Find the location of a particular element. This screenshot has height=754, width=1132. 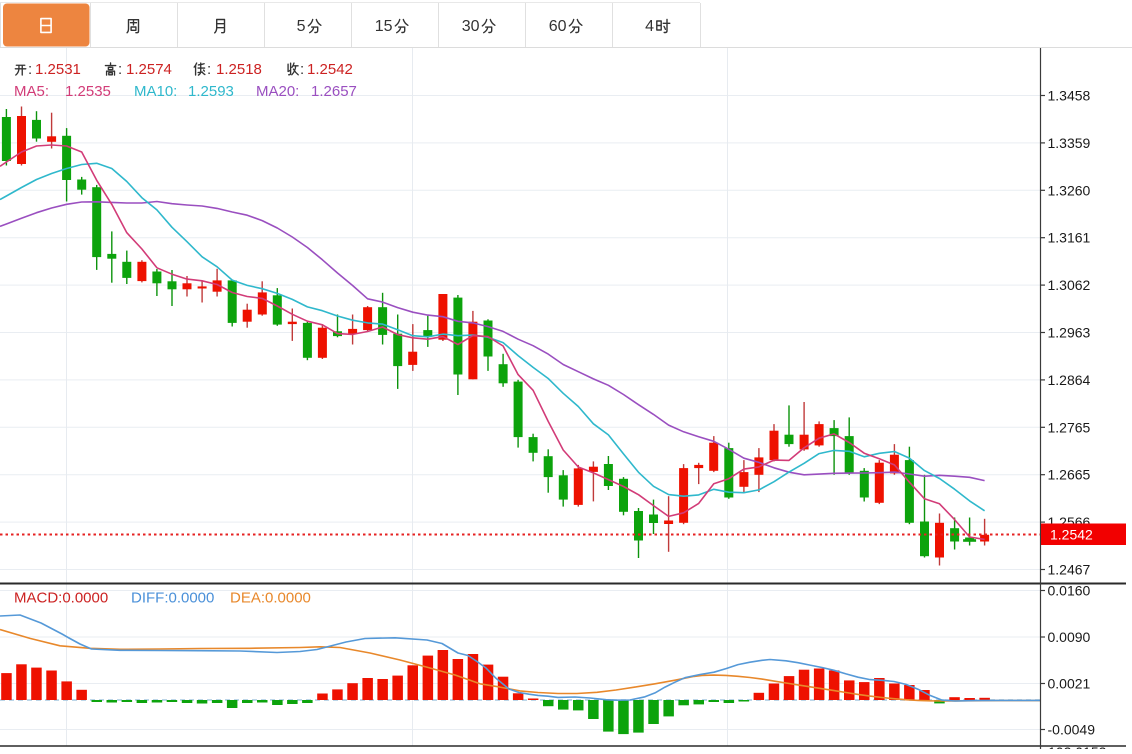

svg-text: MA5: is located at coordinates (31, 91).